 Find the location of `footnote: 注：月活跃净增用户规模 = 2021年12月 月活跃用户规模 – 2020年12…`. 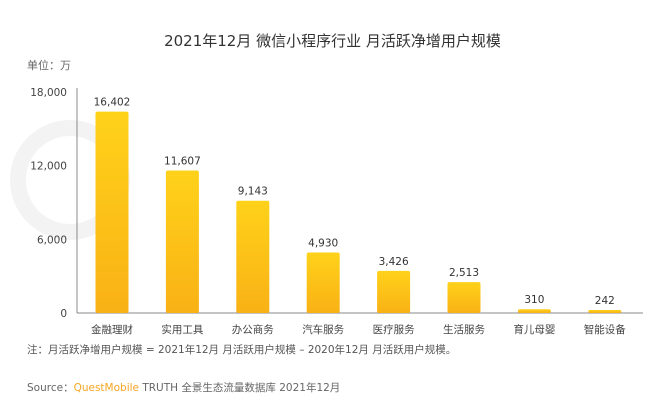

footnote: 注：月活跃净增用户规模 = 2021年12月 月活跃用户规模 – 2020年12… is located at coordinates (242, 350).